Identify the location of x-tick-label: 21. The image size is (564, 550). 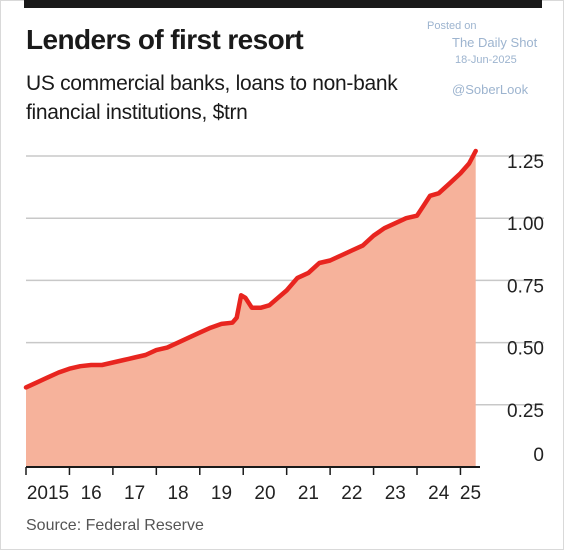
(308, 493).